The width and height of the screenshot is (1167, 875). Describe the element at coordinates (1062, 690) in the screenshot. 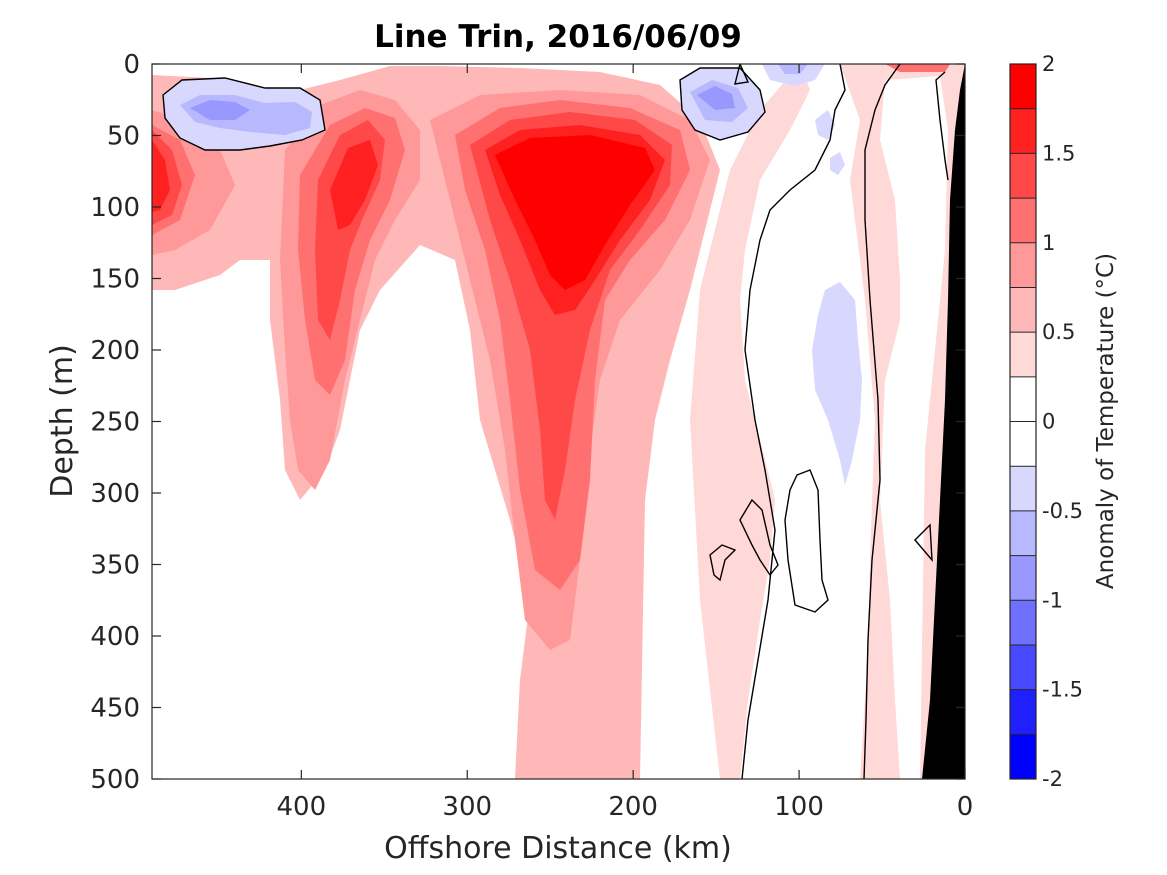

I see `colorbar-tick-label: -1.5` at that location.